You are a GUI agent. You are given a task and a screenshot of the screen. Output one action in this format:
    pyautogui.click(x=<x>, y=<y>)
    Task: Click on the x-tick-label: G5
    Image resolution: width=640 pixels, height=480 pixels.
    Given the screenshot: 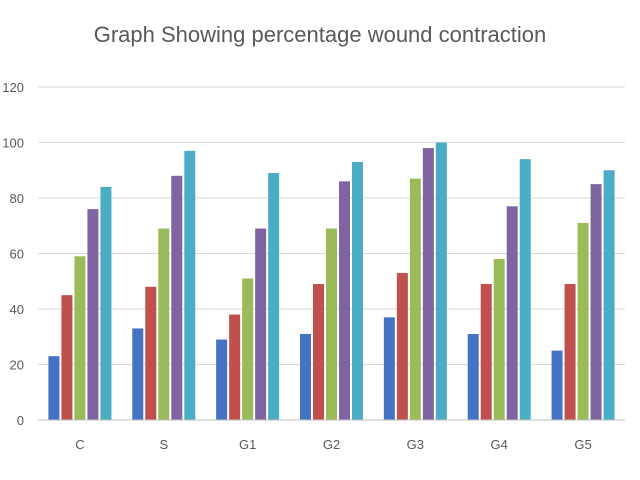 What is the action you would take?
    pyautogui.click(x=582, y=444)
    